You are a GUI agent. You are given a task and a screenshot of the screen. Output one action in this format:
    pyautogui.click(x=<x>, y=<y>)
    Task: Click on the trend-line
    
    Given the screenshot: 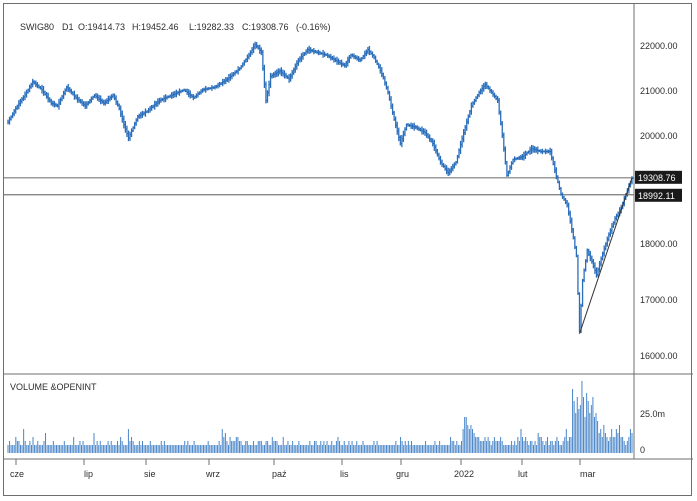 What is the action you would take?
    pyautogui.click(x=606, y=255)
    